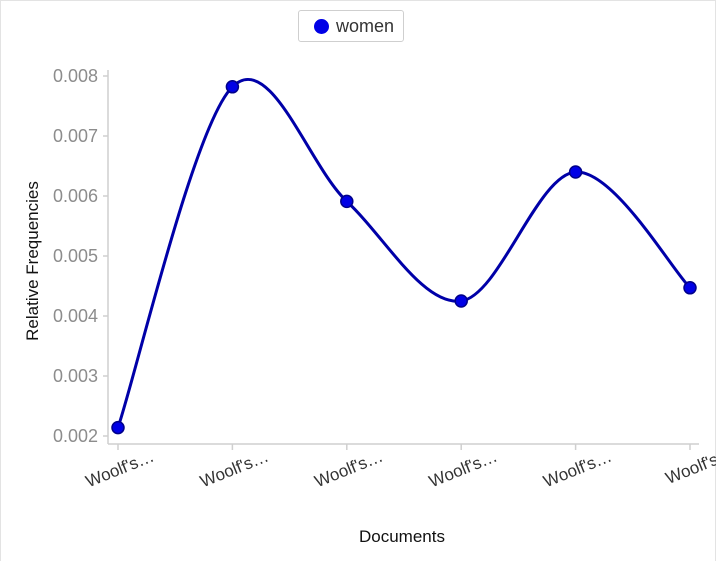  What do you see at coordinates (402, 536) in the screenshot?
I see `x-axis-title: Documents` at bounding box center [402, 536].